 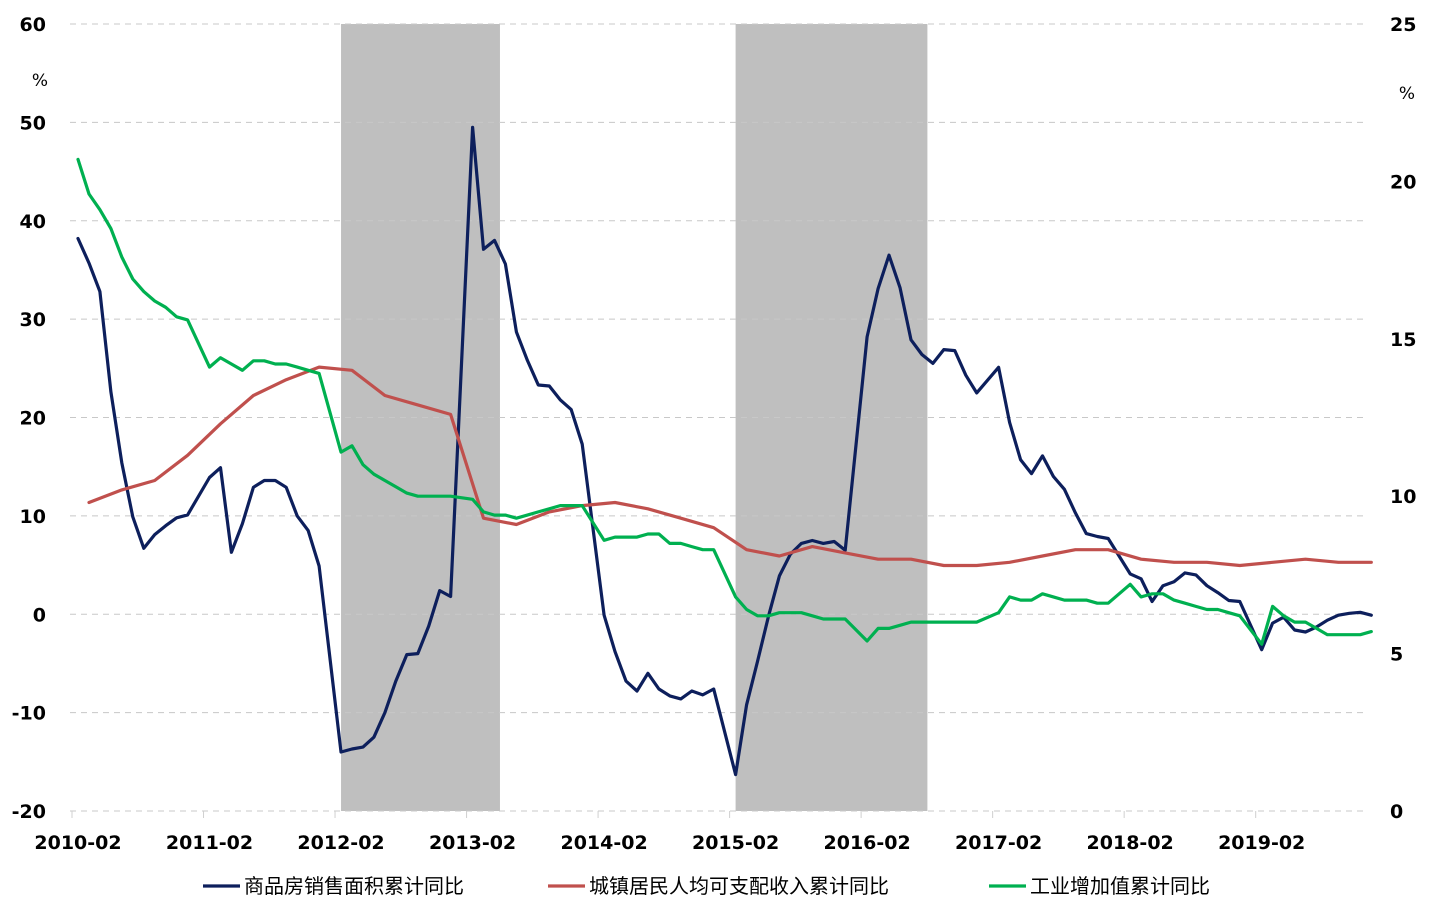 I want to click on left-axis-tick-label: 60, so click(x=33, y=25).